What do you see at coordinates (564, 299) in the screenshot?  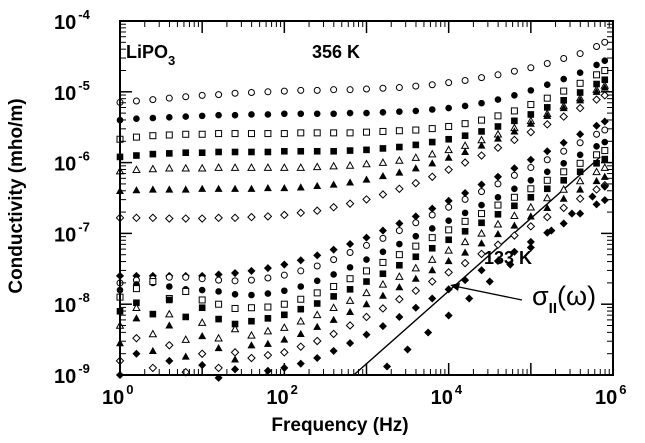 I see `sigma-label: σII(ω)` at bounding box center [564, 299].